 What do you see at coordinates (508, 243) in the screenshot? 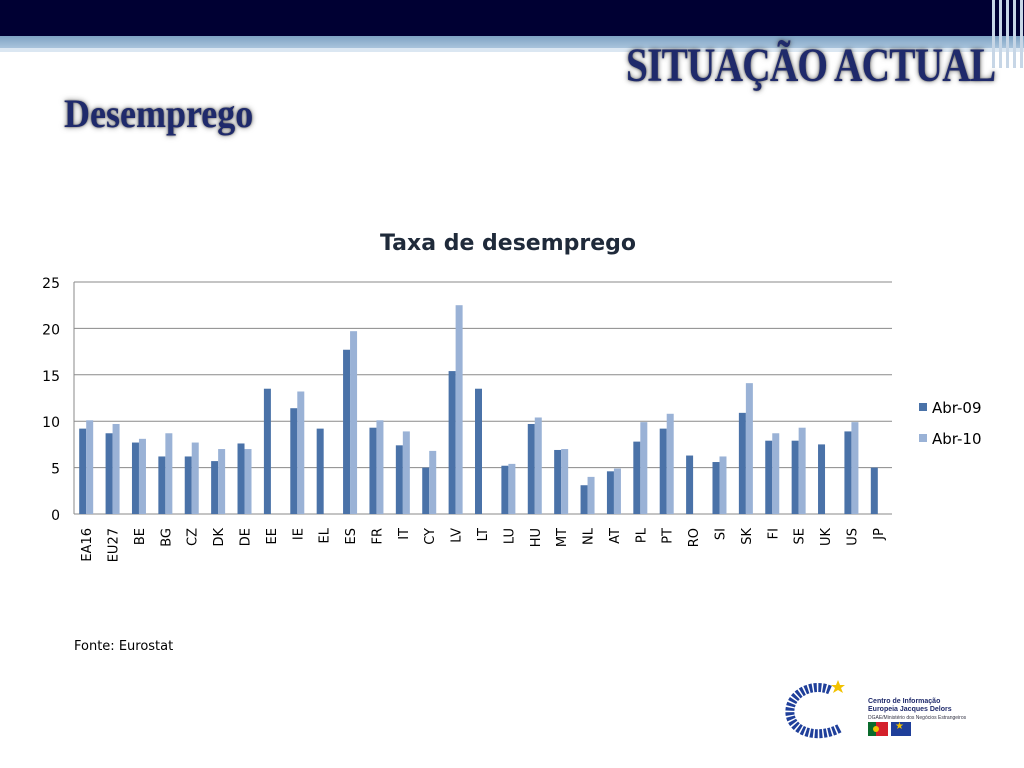
I see `chart-title: Taxa de desemprego` at bounding box center [508, 243].